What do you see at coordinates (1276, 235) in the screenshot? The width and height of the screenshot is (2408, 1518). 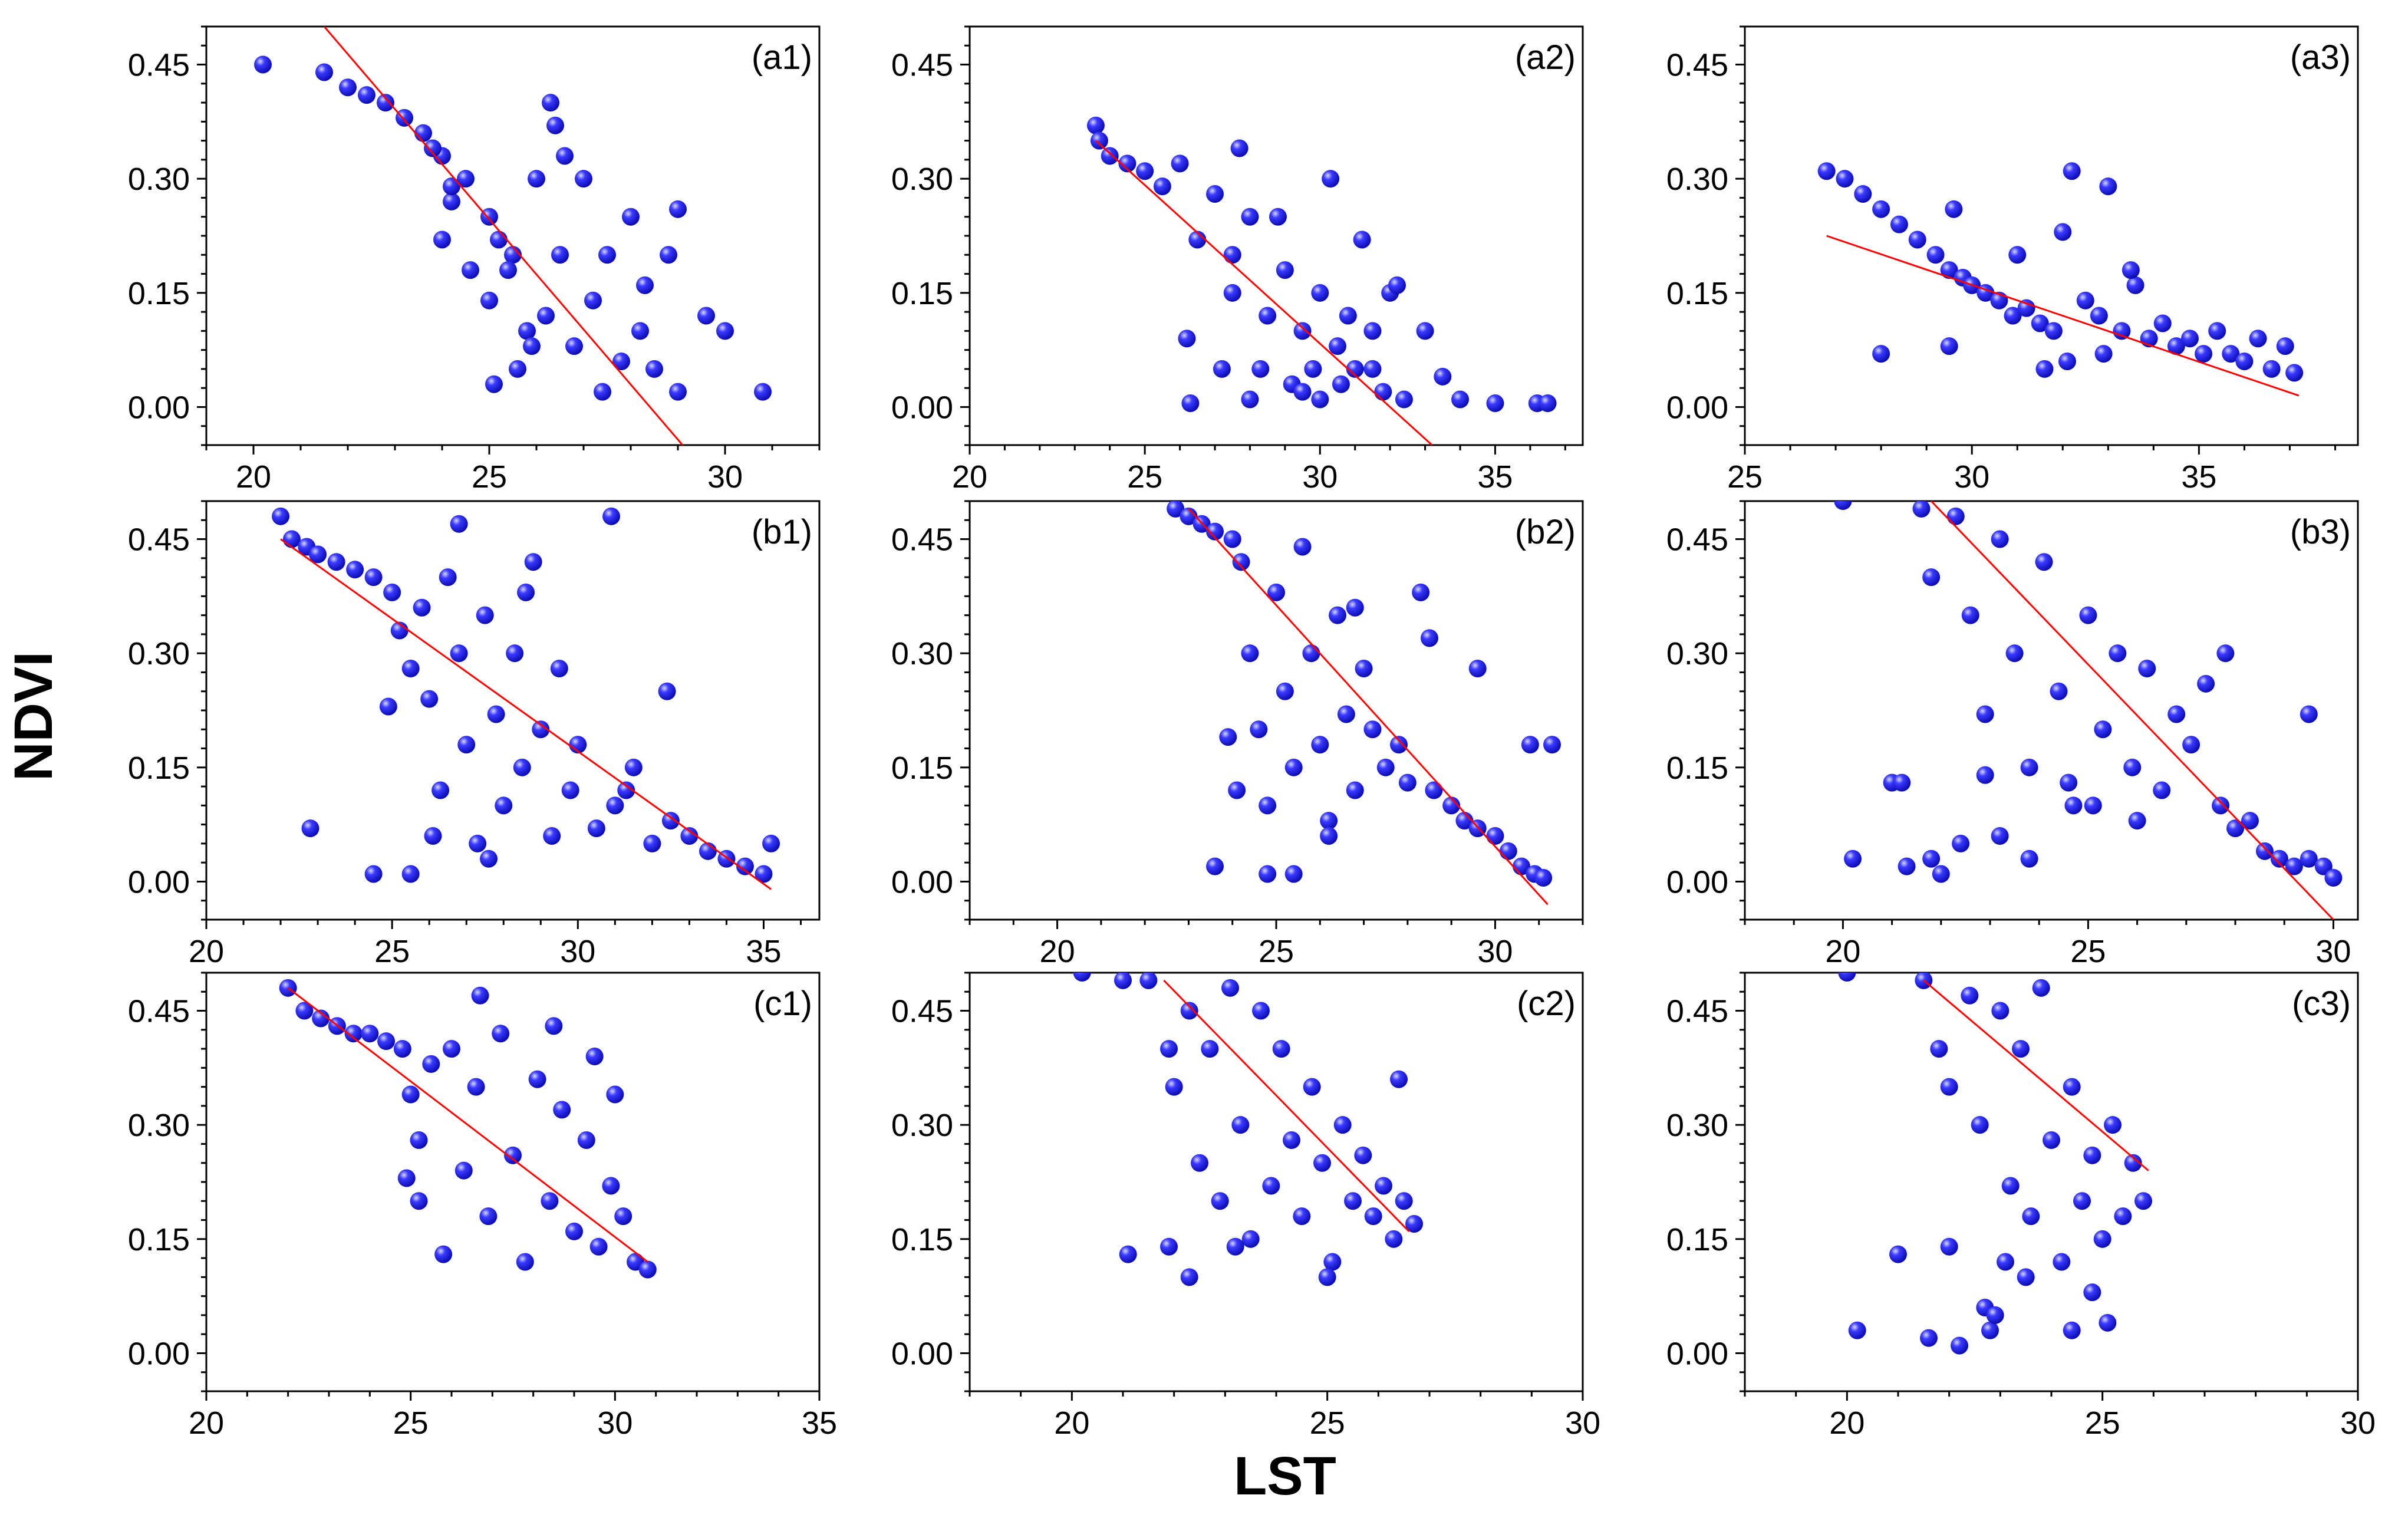 I see `plot-frame` at bounding box center [1276, 235].